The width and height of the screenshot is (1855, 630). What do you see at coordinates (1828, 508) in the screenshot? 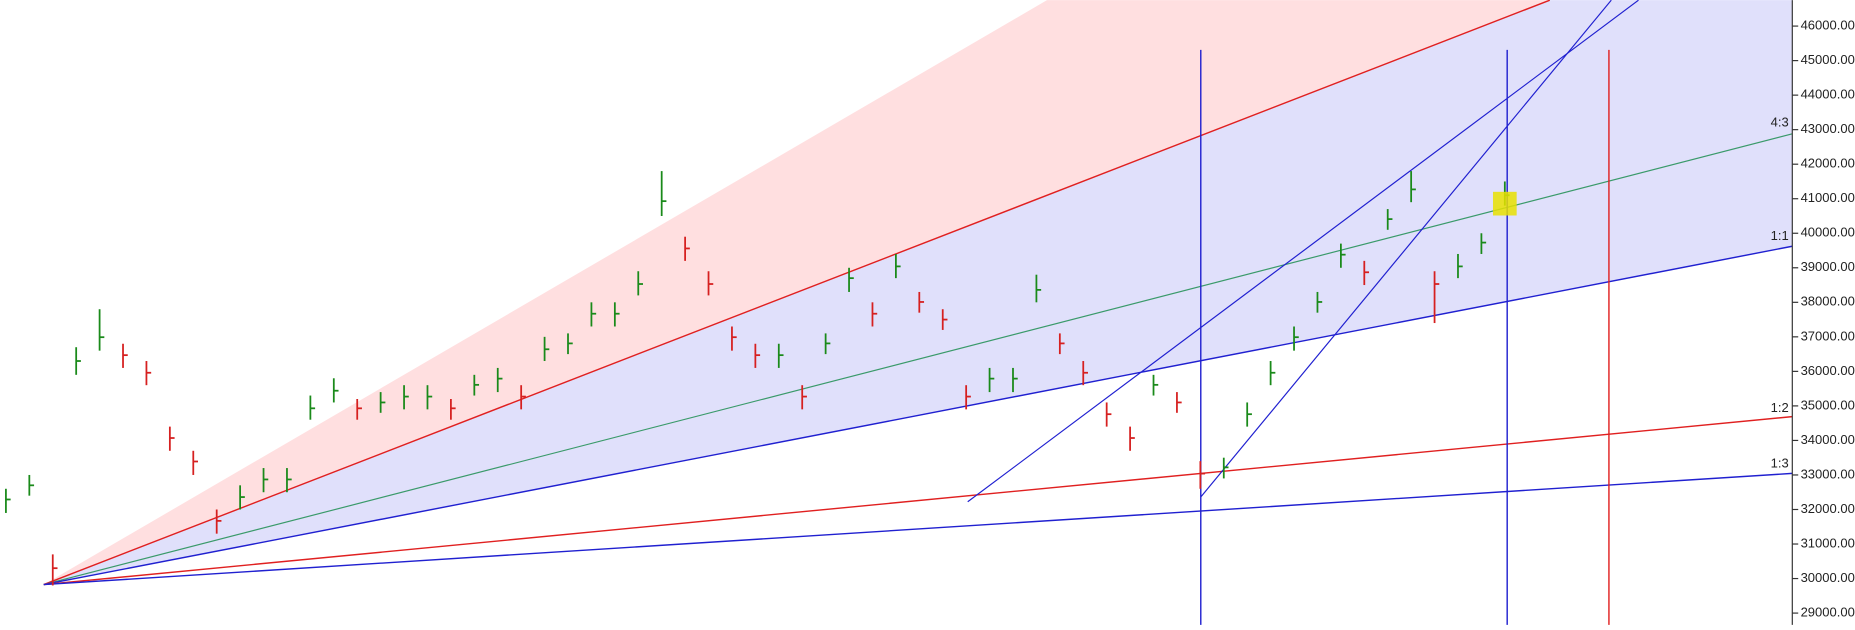
I see `y-tick-label: 32000.00` at bounding box center [1828, 508].